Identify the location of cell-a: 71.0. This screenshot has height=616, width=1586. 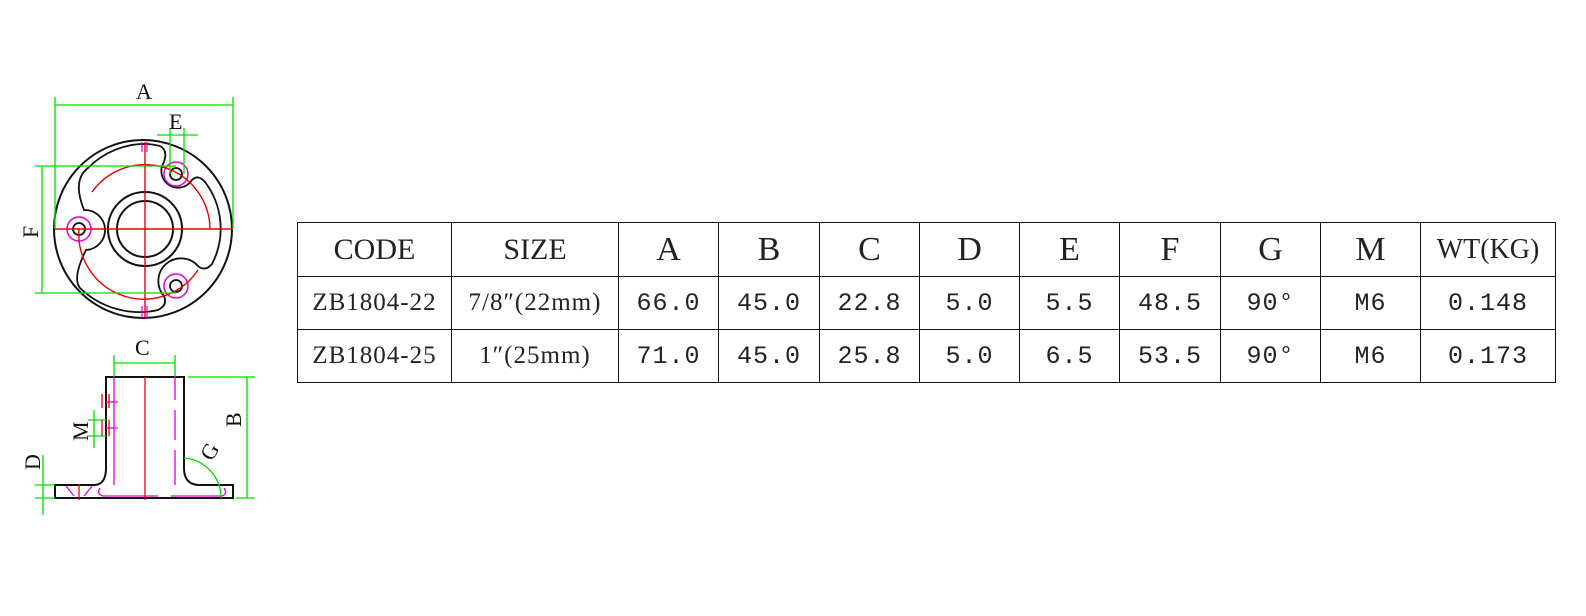
(668, 356).